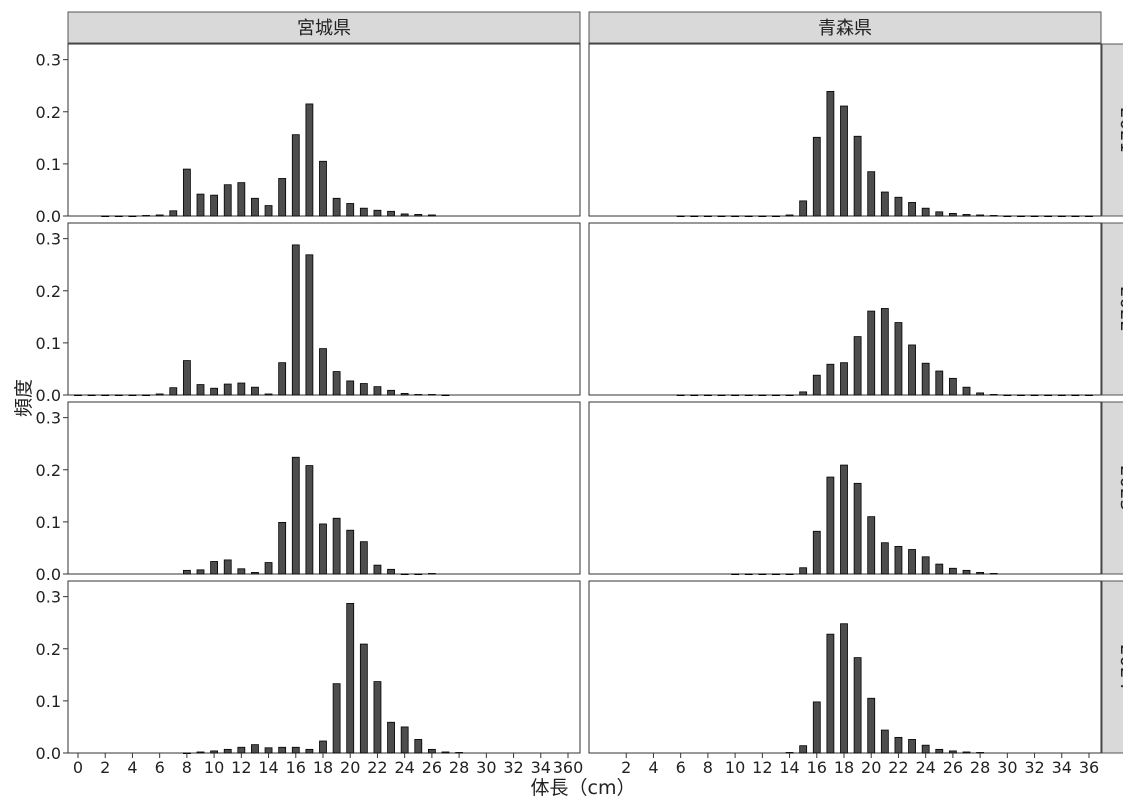 The image size is (1123, 801). Describe the element at coordinates (583, 788) in the screenshot. I see `x-axis-title: 体長（cm）` at that location.